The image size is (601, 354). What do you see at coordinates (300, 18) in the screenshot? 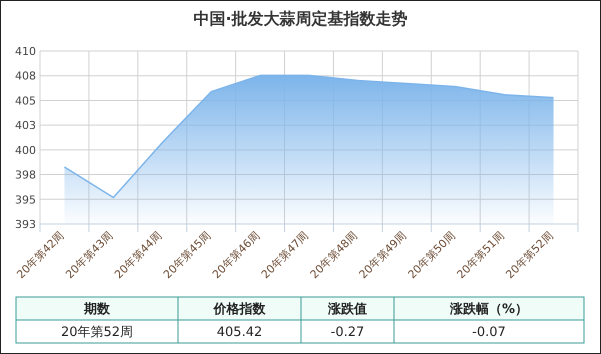
I see `chart-title: 中国·批发大蒜周定基指数走势` at bounding box center [300, 18].